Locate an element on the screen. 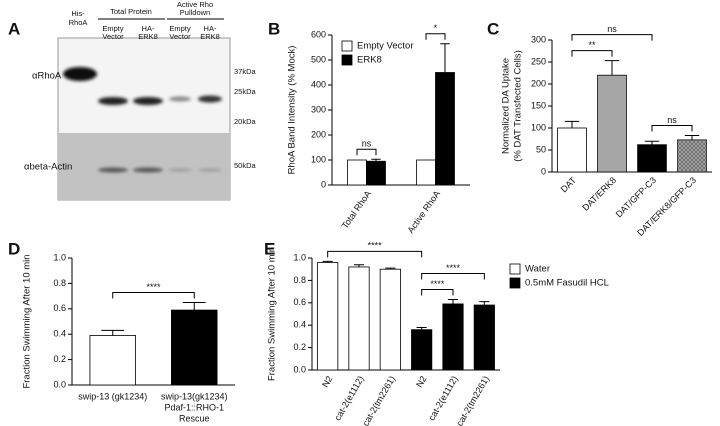 This screenshot has height=426, width=720. significance-label: * is located at coordinates (436, 28).